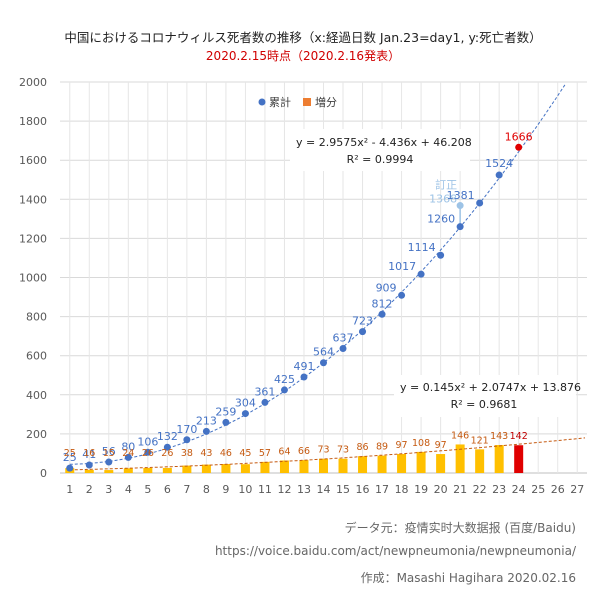  What do you see at coordinates (380, 159) in the screenshot?
I see `cumulative-r2: R² = 0.9994` at bounding box center [380, 159].